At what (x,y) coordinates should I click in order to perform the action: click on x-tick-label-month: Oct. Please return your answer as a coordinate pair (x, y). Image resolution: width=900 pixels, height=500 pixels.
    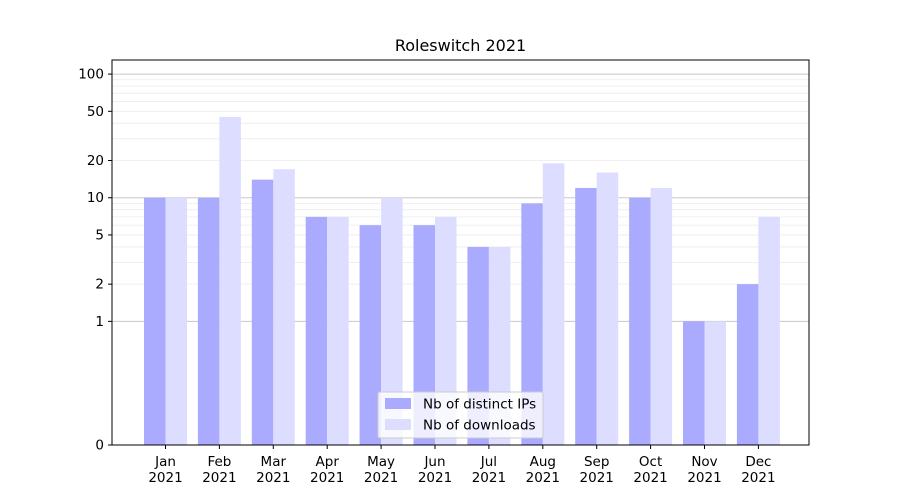
    Looking at the image, I should click on (650, 462).